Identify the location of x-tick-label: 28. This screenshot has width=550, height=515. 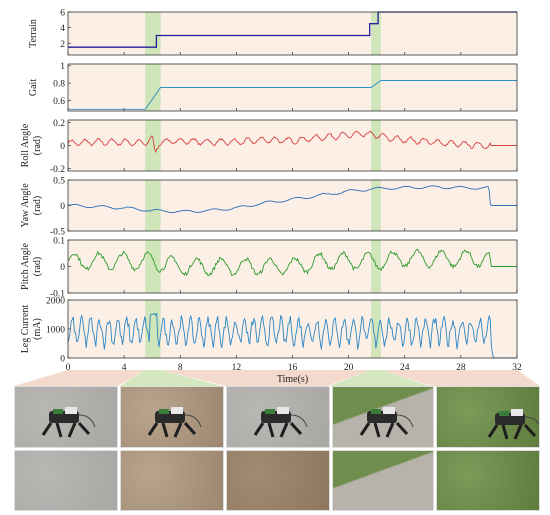
(461, 368).